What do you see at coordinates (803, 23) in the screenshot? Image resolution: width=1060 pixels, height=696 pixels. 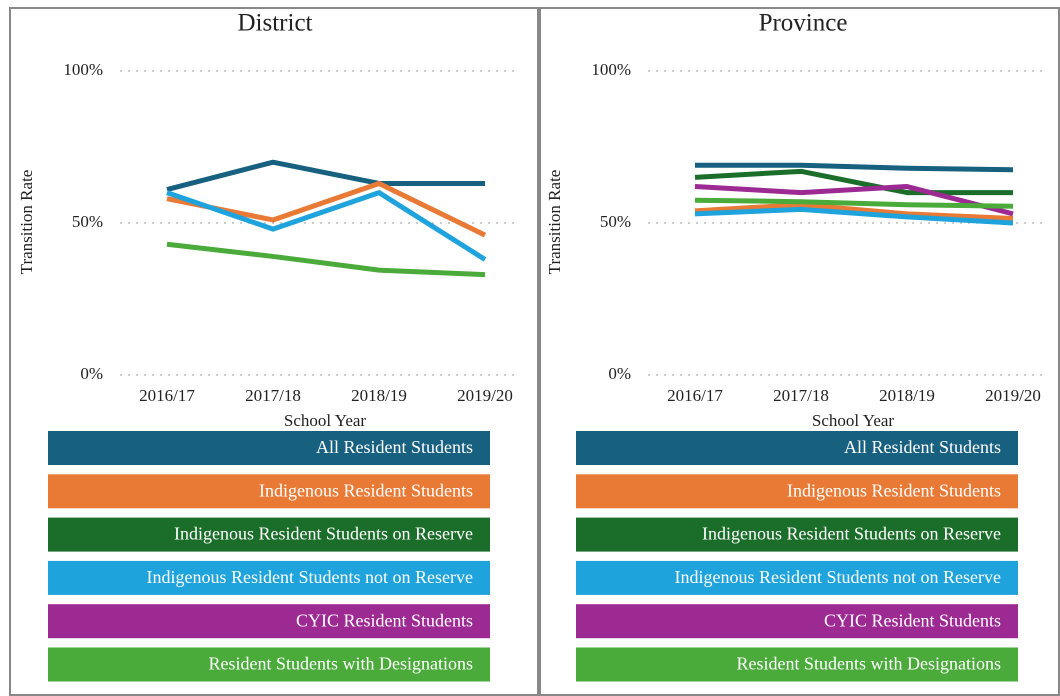 I see `chart-title: Province` at bounding box center [803, 23].